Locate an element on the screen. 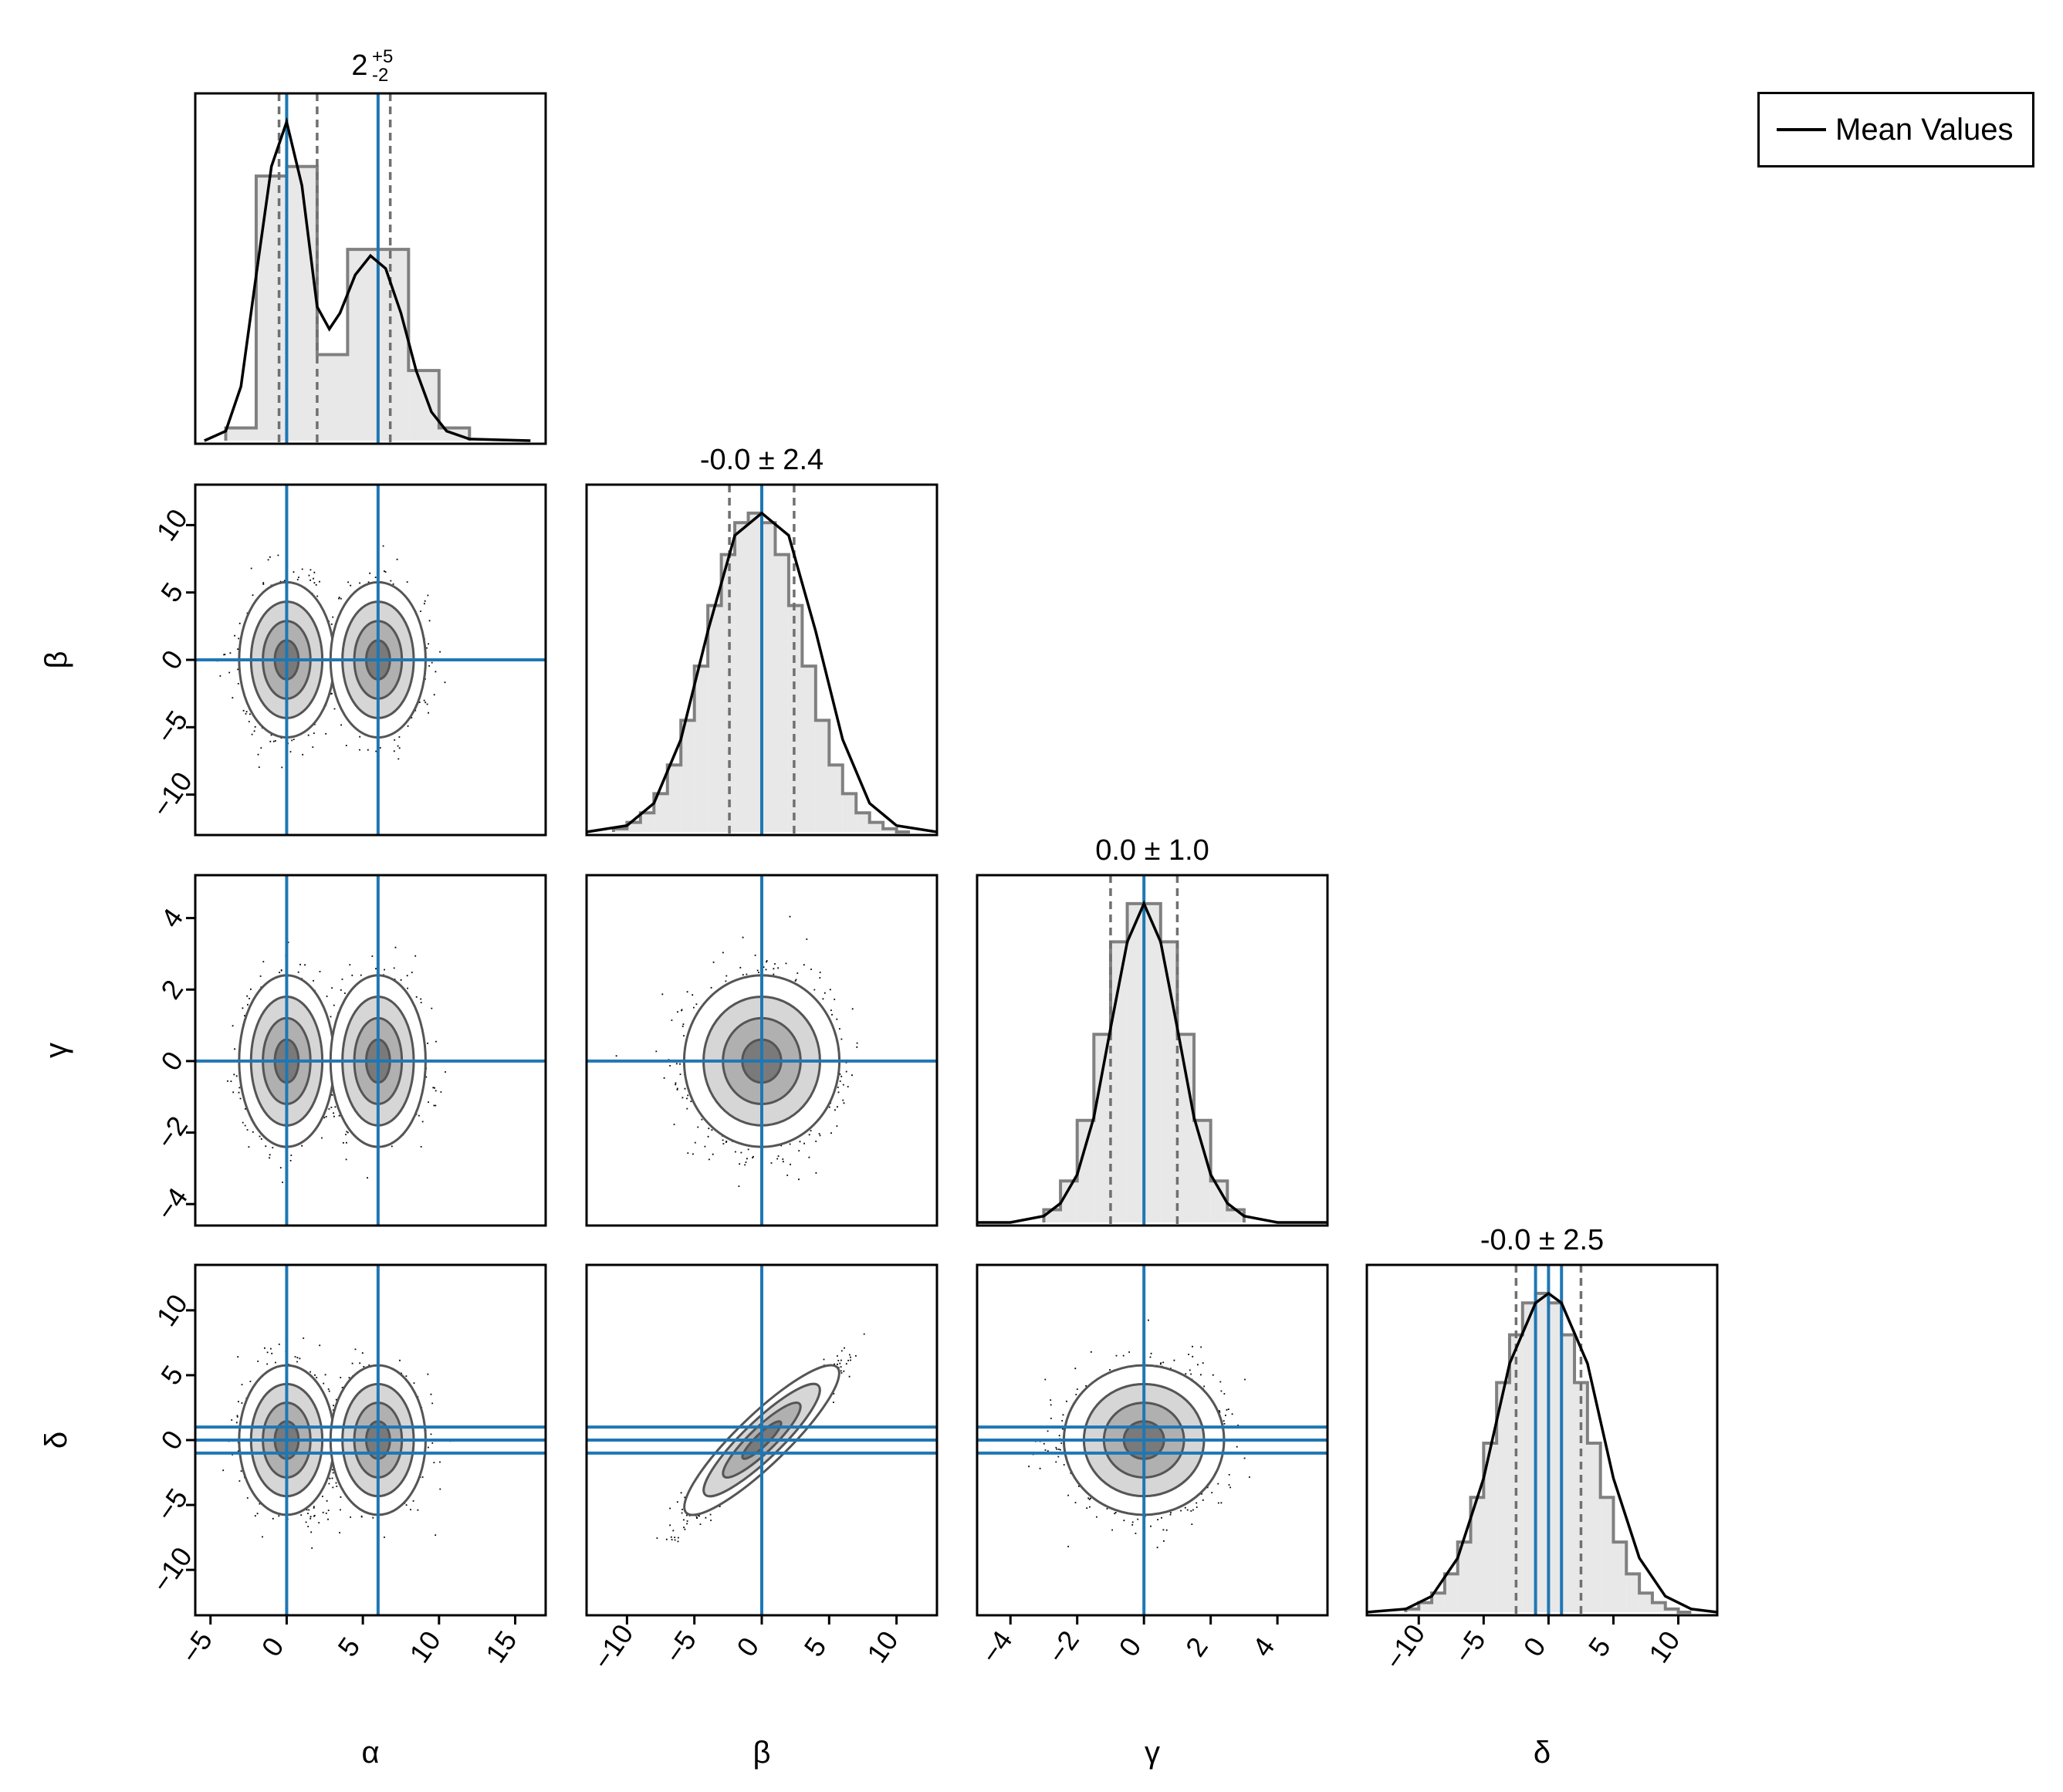 The width and height of the screenshot is (2063, 1792). scatter-panel-α-β is located at coordinates (370, 660).